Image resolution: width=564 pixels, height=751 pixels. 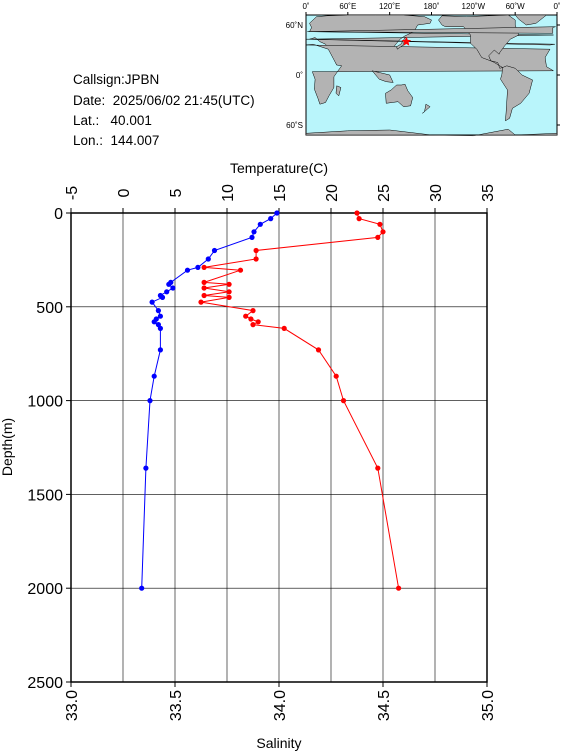 What do you see at coordinates (399, 95) in the screenshot?
I see `australia-land` at bounding box center [399, 95].